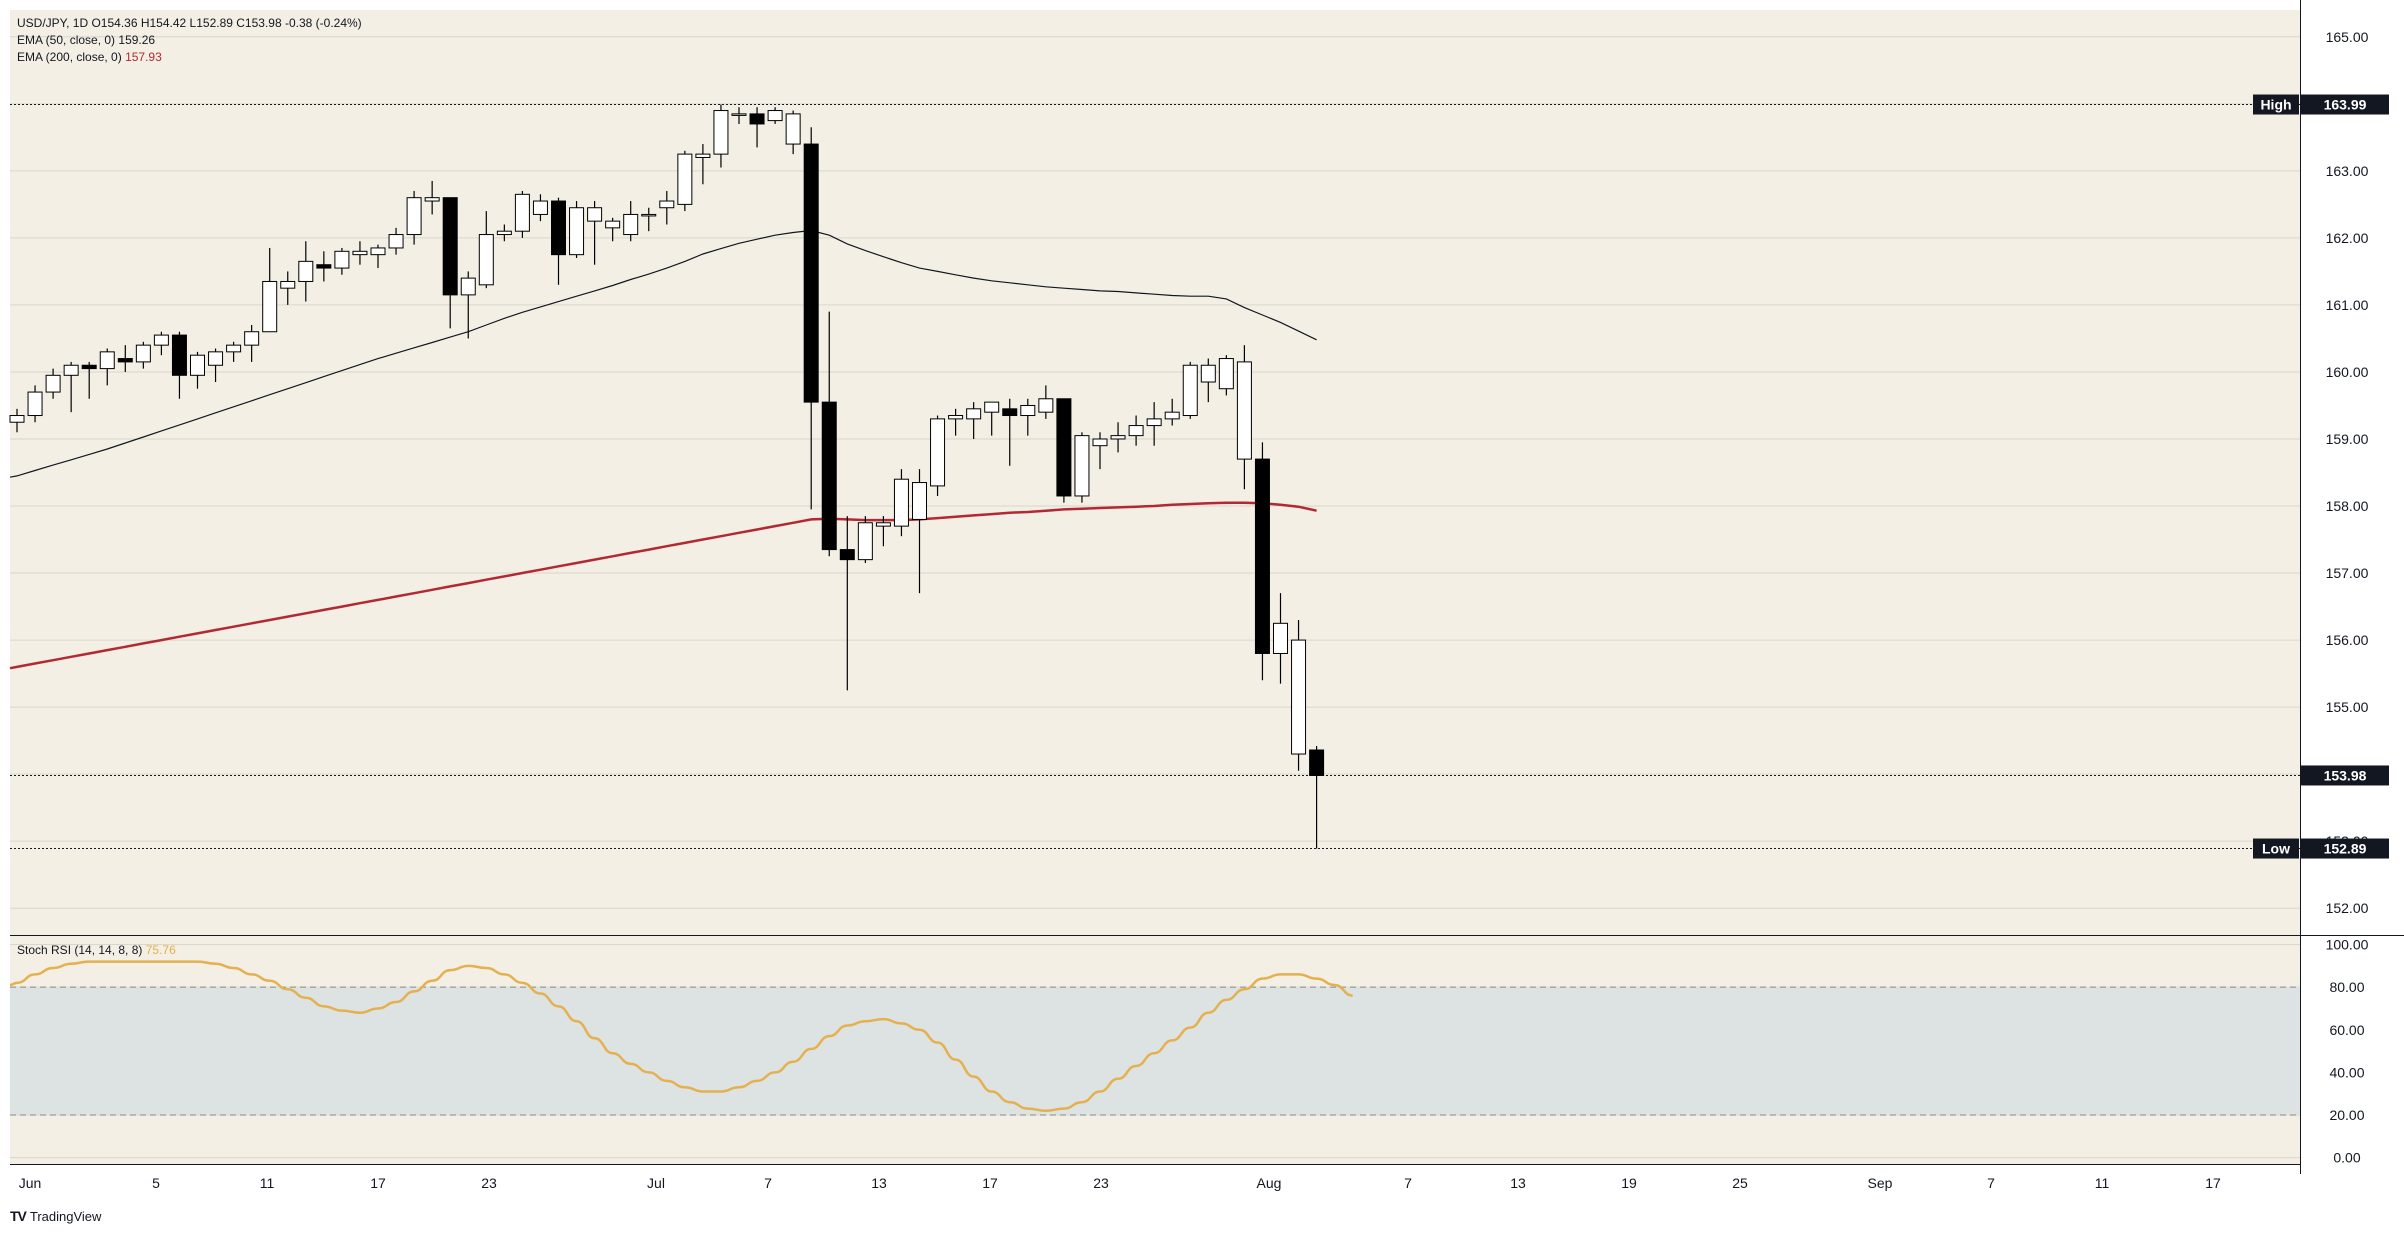 Image resolution: width=2404 pixels, height=1234 pixels. Describe the element at coordinates (189, 57) in the screenshot. I see `ema200-legend: EMA (200, close, 0) 157.93` at that location.